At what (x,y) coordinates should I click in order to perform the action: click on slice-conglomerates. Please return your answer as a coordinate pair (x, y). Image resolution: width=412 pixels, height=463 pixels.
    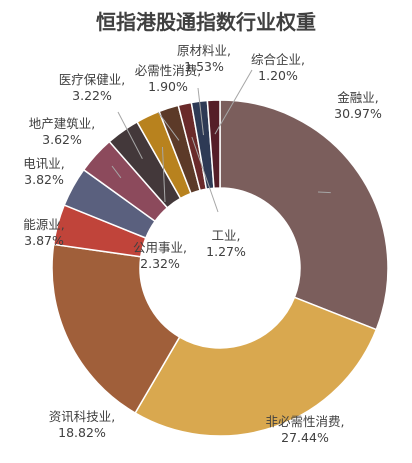
    Looking at the image, I should click on (213, 144).